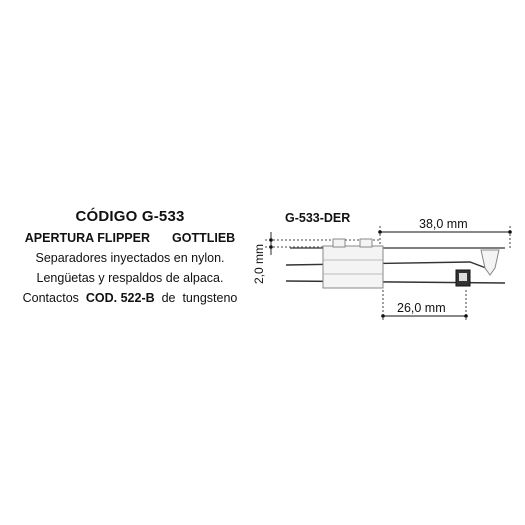  Describe the element at coordinates (383, 316) in the screenshot. I see `dim-bottom-end-left` at that location.